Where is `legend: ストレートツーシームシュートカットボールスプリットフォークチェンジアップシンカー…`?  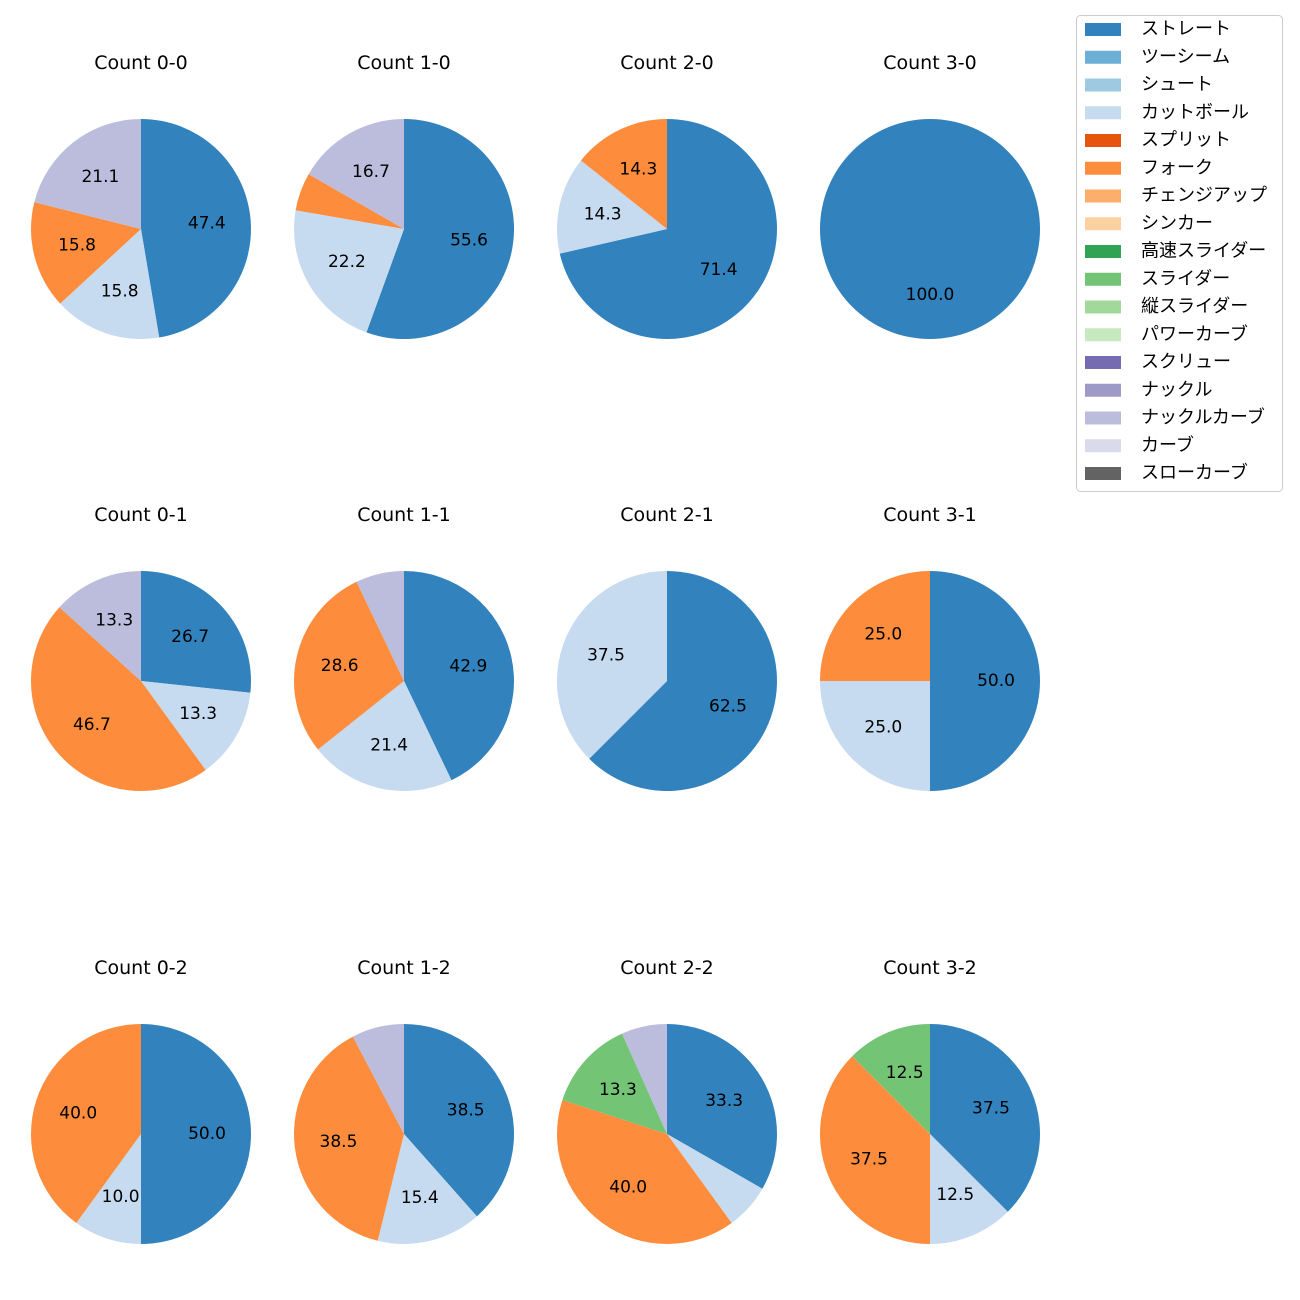
legend: ストレートツーシームシュートカットボールスプリットフォークチェンジアップシンカー… is located at coordinates (1179, 253).